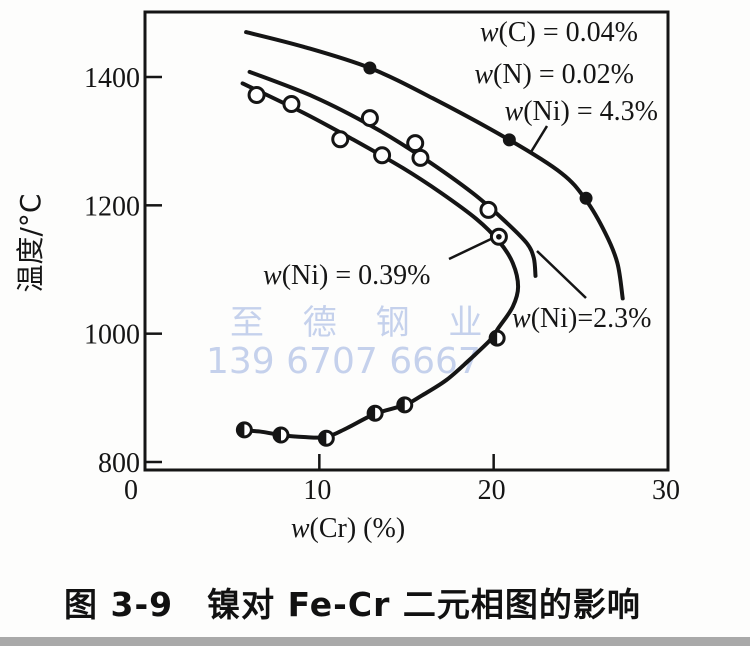 This screenshot has height=646, width=750. I want to click on figure-caption: 图 3-9 镍对 Fe-Cr 二元相图的影响, so click(352, 604).